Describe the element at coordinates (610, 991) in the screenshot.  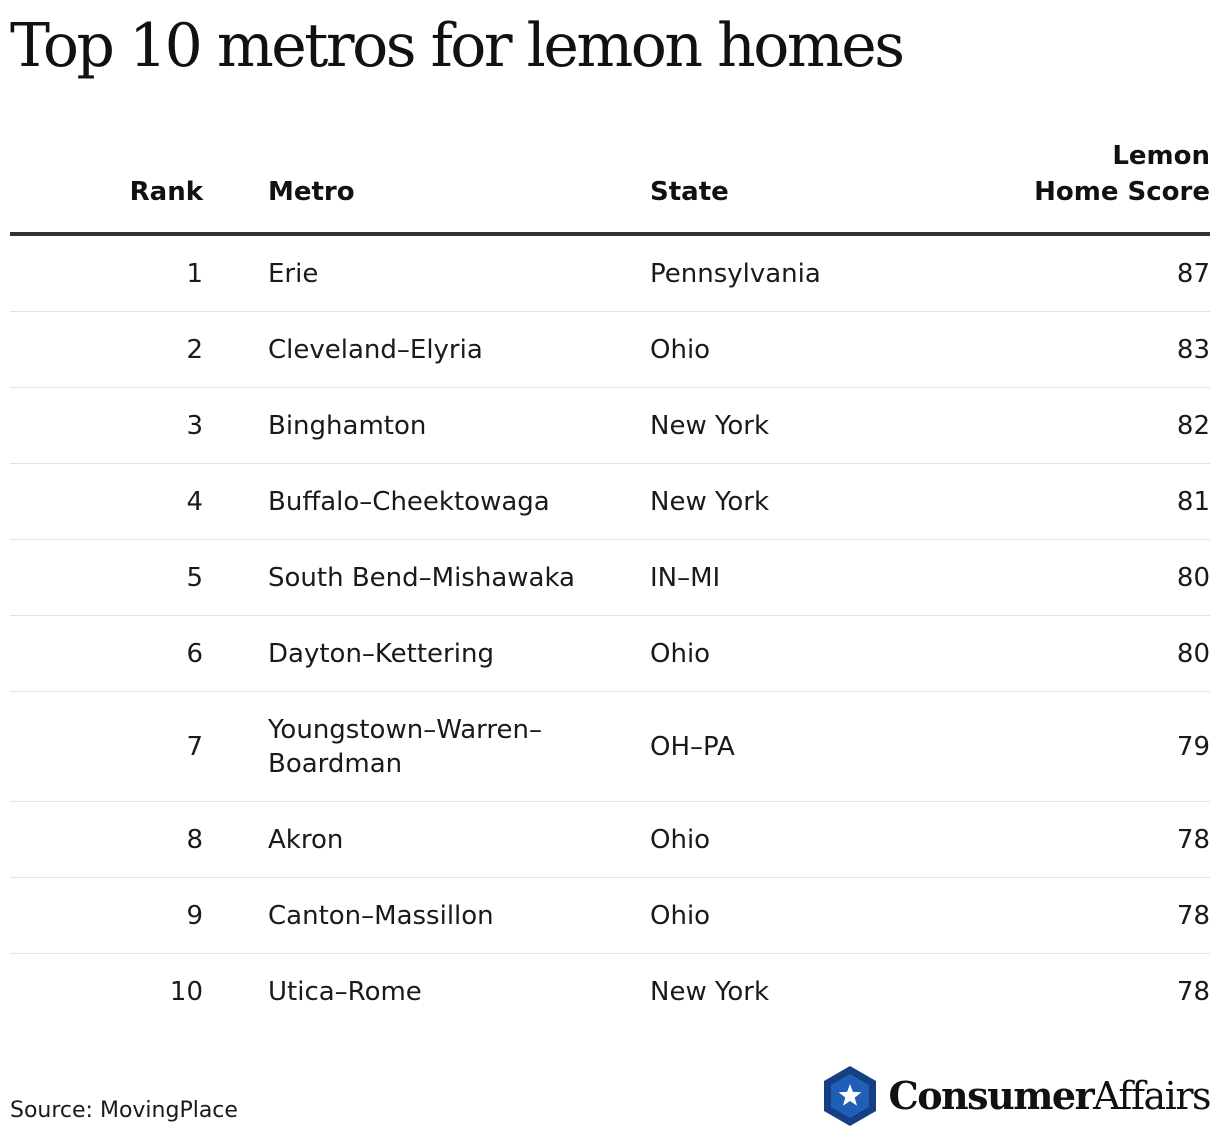
I see `table-row: 10 Utica–Rome New York 78` at that location.